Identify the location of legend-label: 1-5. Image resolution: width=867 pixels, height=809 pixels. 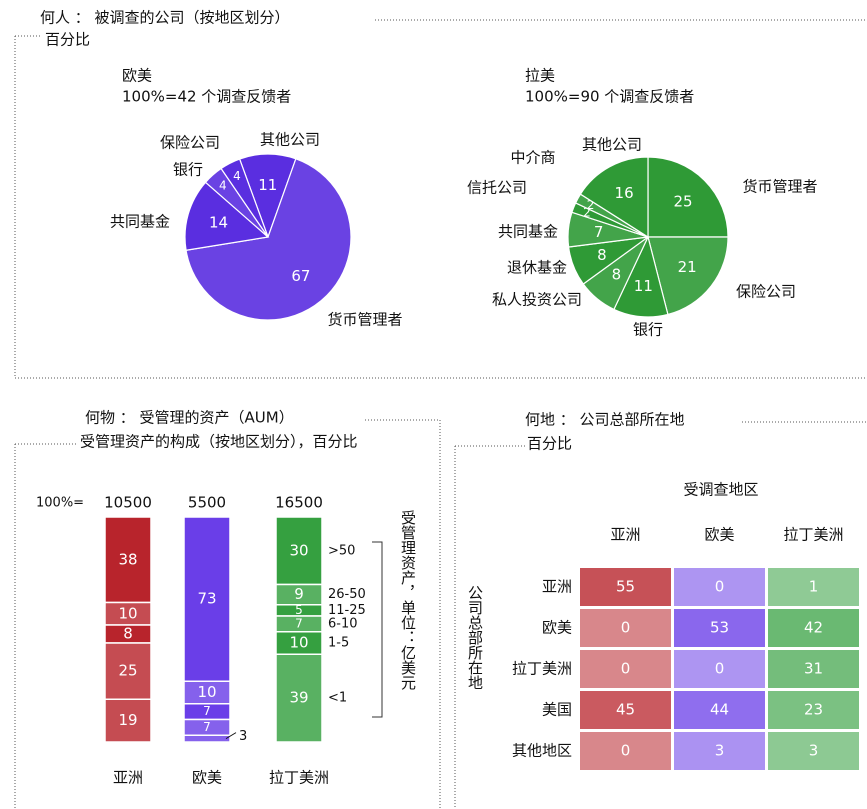
(338, 643).